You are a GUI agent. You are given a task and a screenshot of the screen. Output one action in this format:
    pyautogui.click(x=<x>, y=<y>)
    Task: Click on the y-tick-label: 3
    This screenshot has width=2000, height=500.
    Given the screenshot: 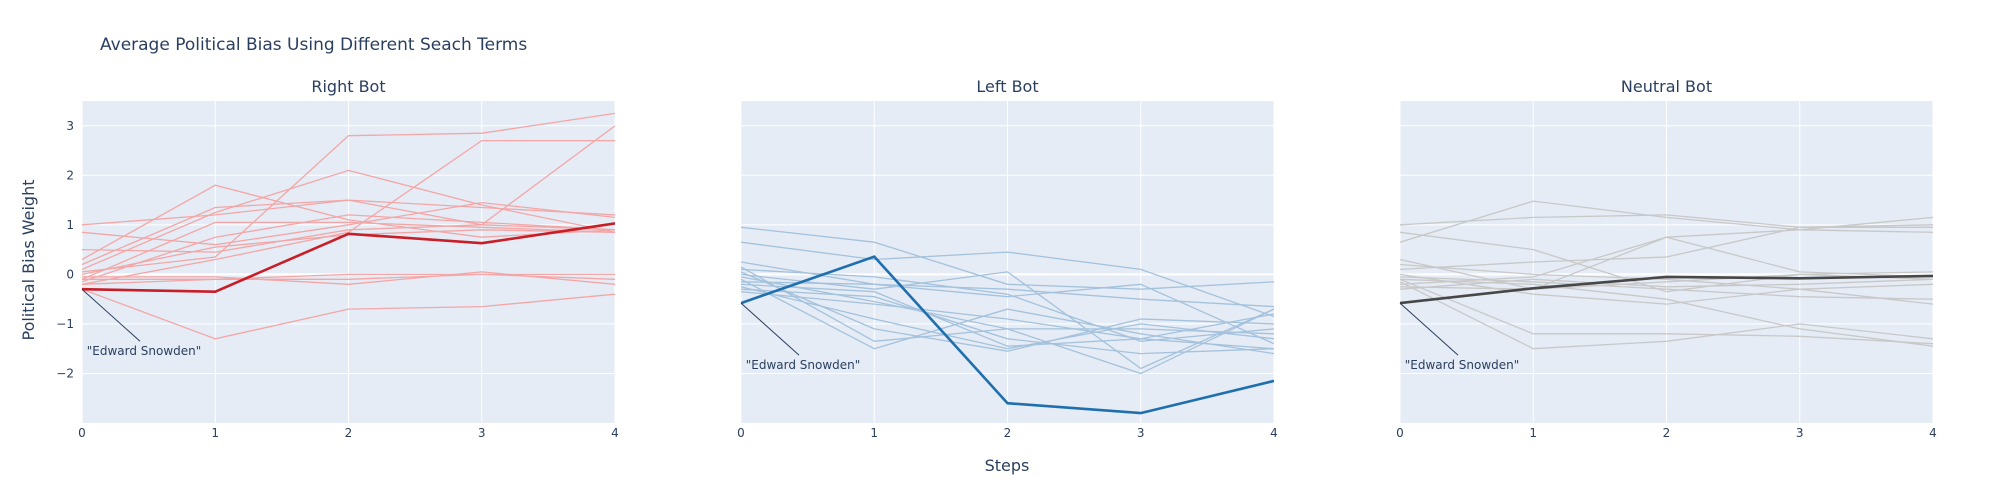 What is the action you would take?
    pyautogui.click(x=70, y=126)
    